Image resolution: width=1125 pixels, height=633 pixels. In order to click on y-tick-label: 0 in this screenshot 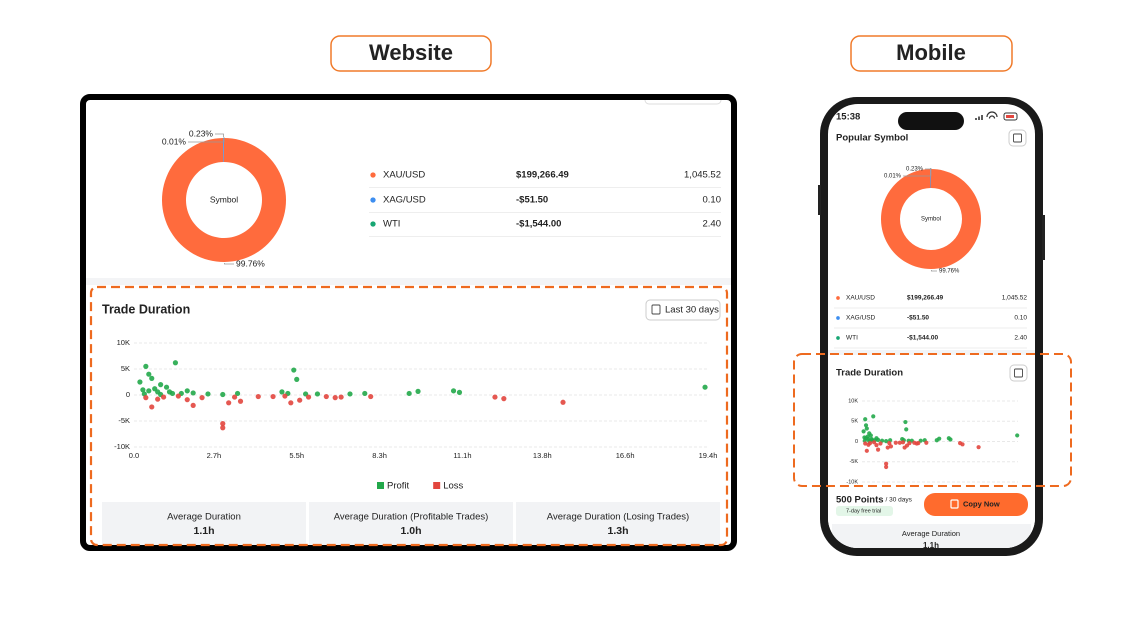, I will do `click(128, 394)`.